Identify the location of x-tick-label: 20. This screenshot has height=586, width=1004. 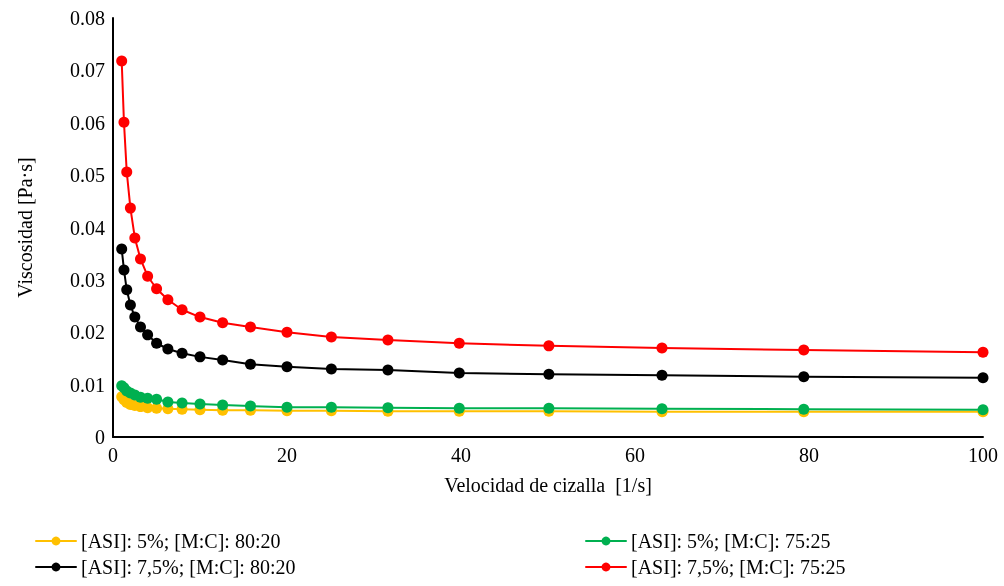
(287, 455).